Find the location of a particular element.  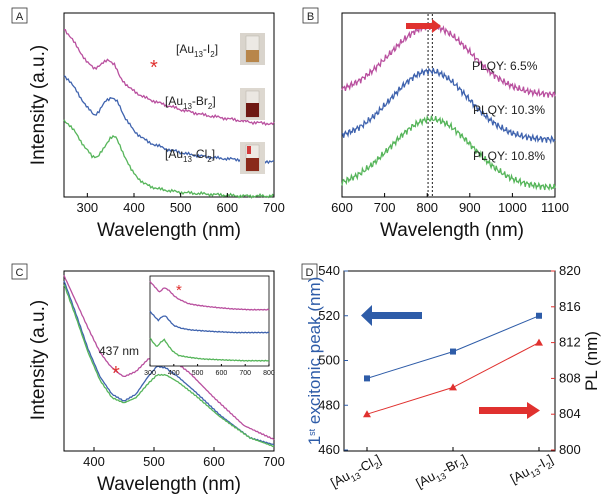

panel-d-right-y-ticks: 800 804 808 812 816 820 is located at coordinates (566, 360).